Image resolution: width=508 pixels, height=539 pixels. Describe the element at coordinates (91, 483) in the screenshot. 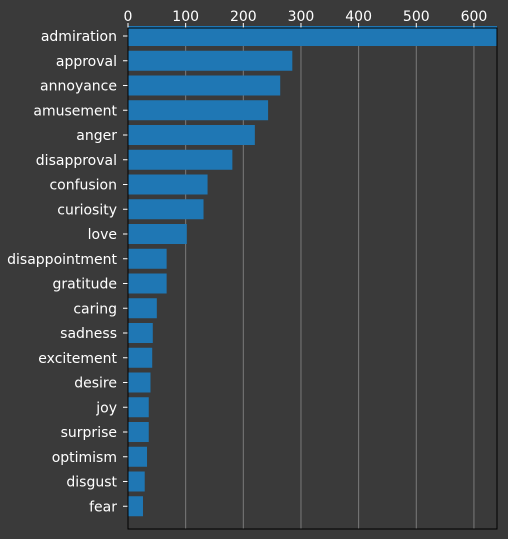

I see `y-tick-label-disgust: disgust` at that location.